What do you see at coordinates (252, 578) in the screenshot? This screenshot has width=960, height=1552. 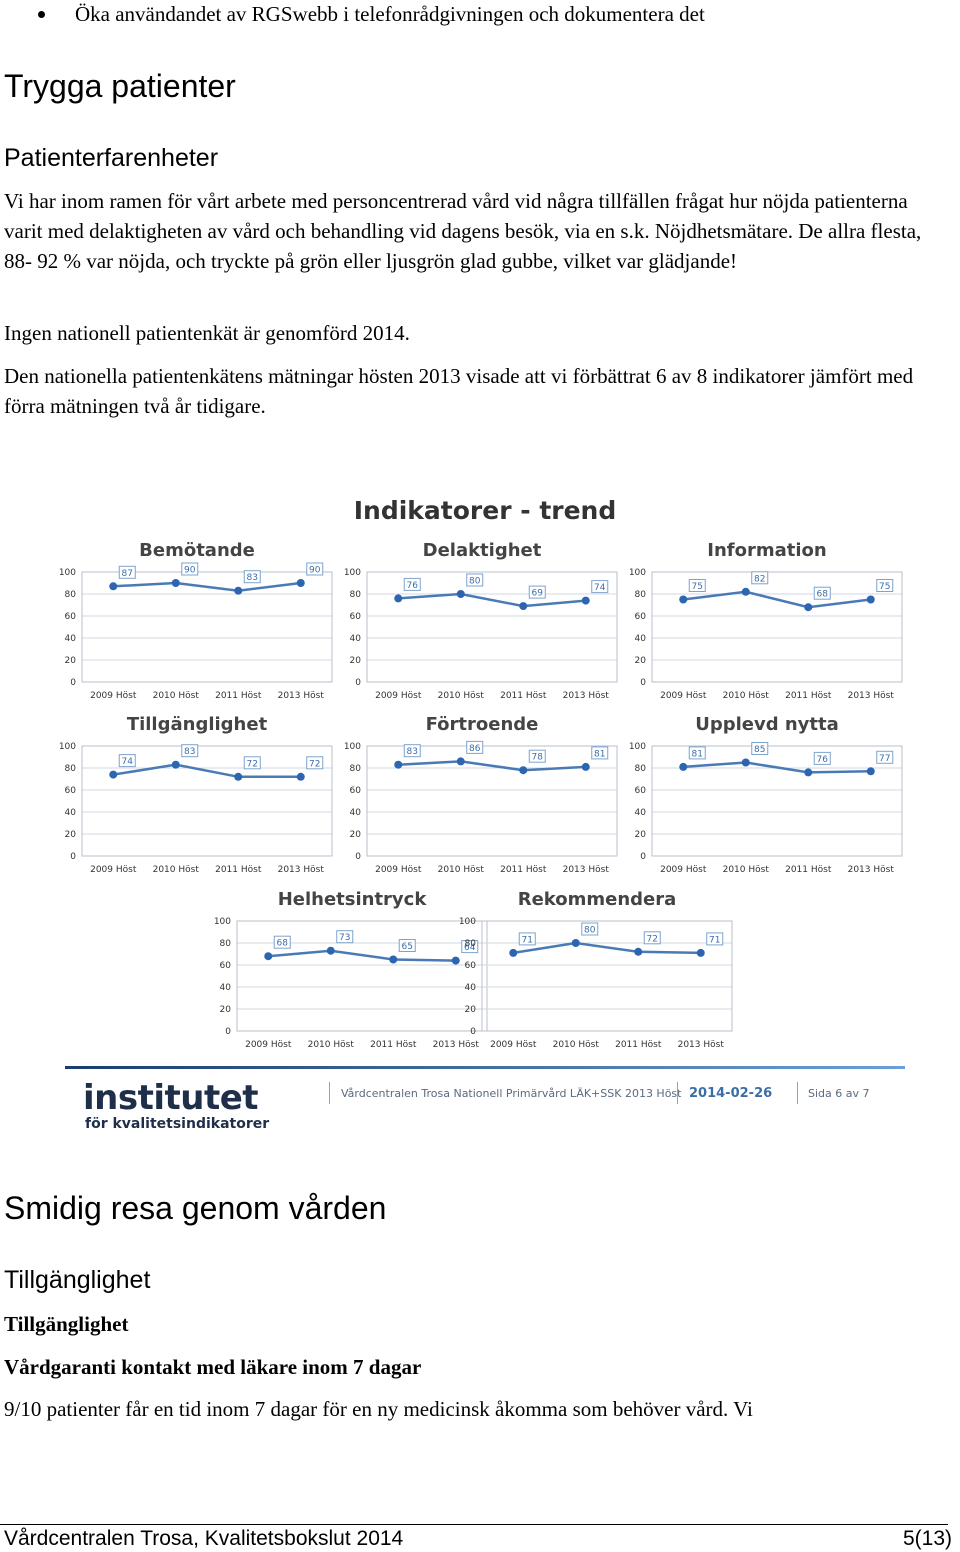 I see `data-label: 83` at bounding box center [252, 578].